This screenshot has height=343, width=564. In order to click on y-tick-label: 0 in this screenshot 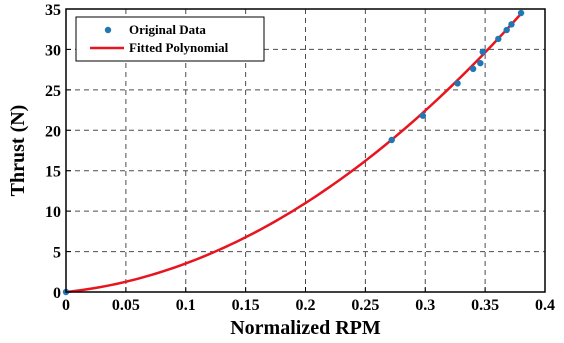, I will do `click(57, 293)`.